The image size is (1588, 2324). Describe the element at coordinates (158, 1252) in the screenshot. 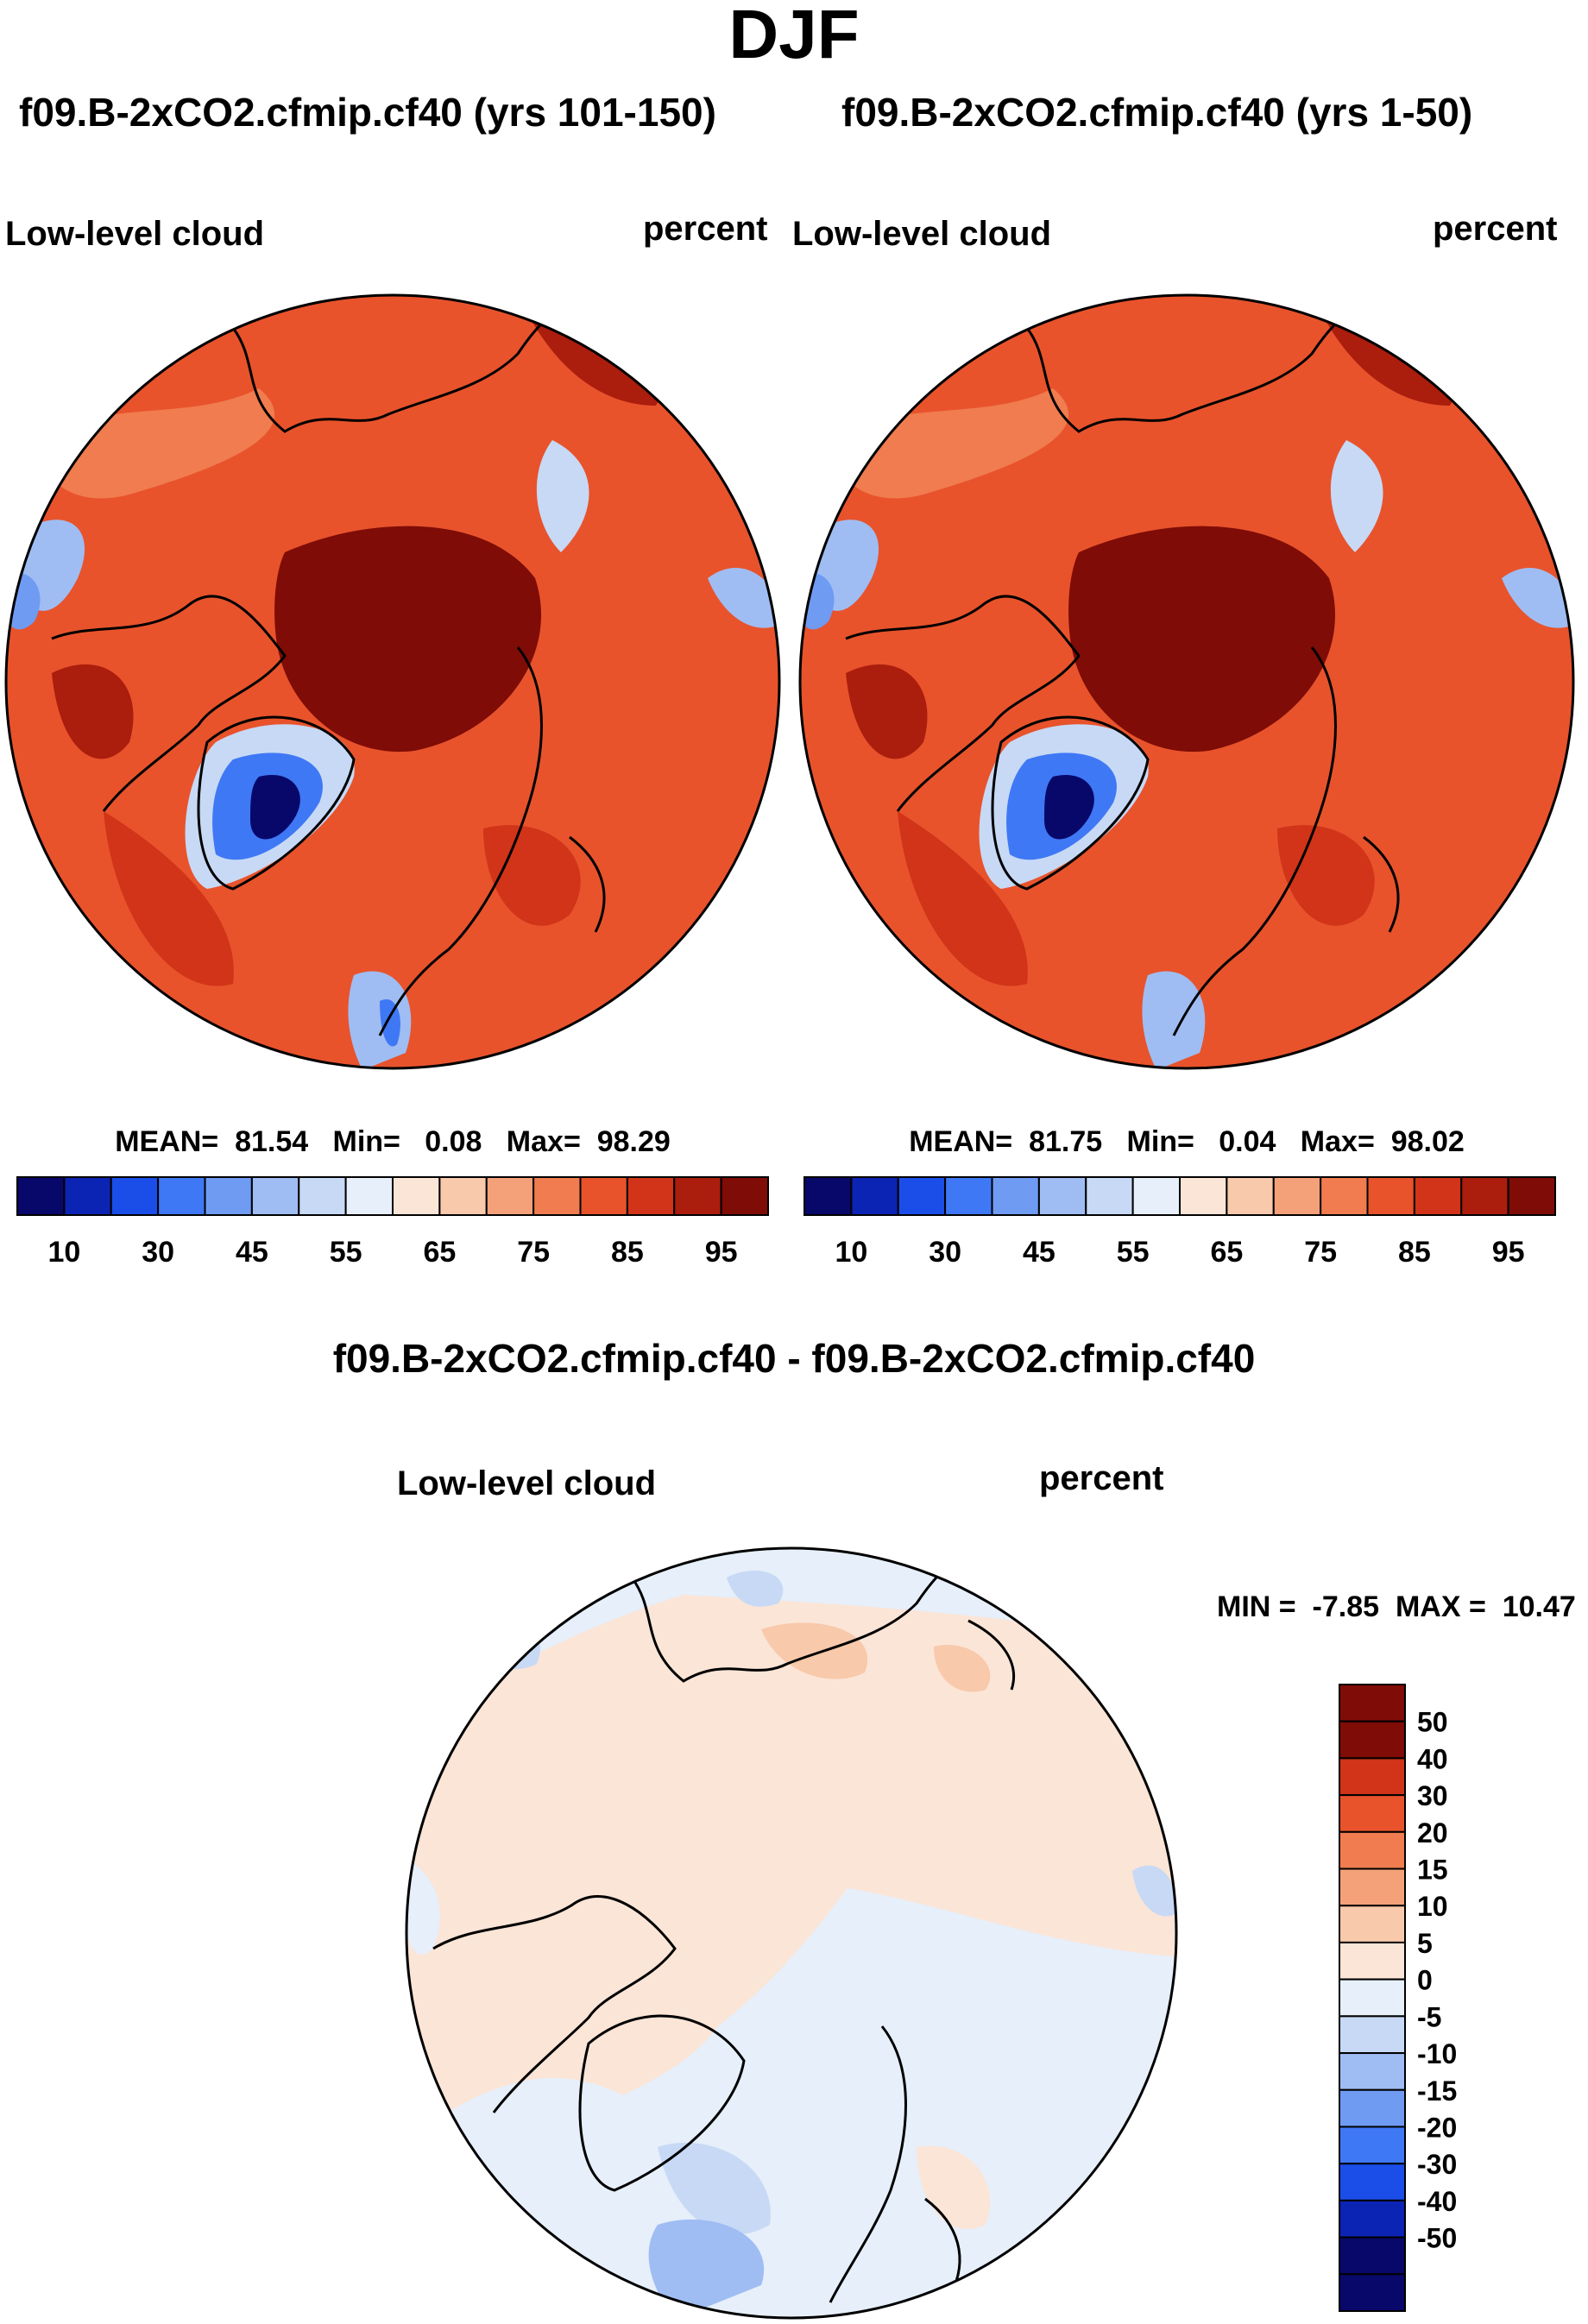

I see `panel1-colorbar-tick-label: 30` at that location.